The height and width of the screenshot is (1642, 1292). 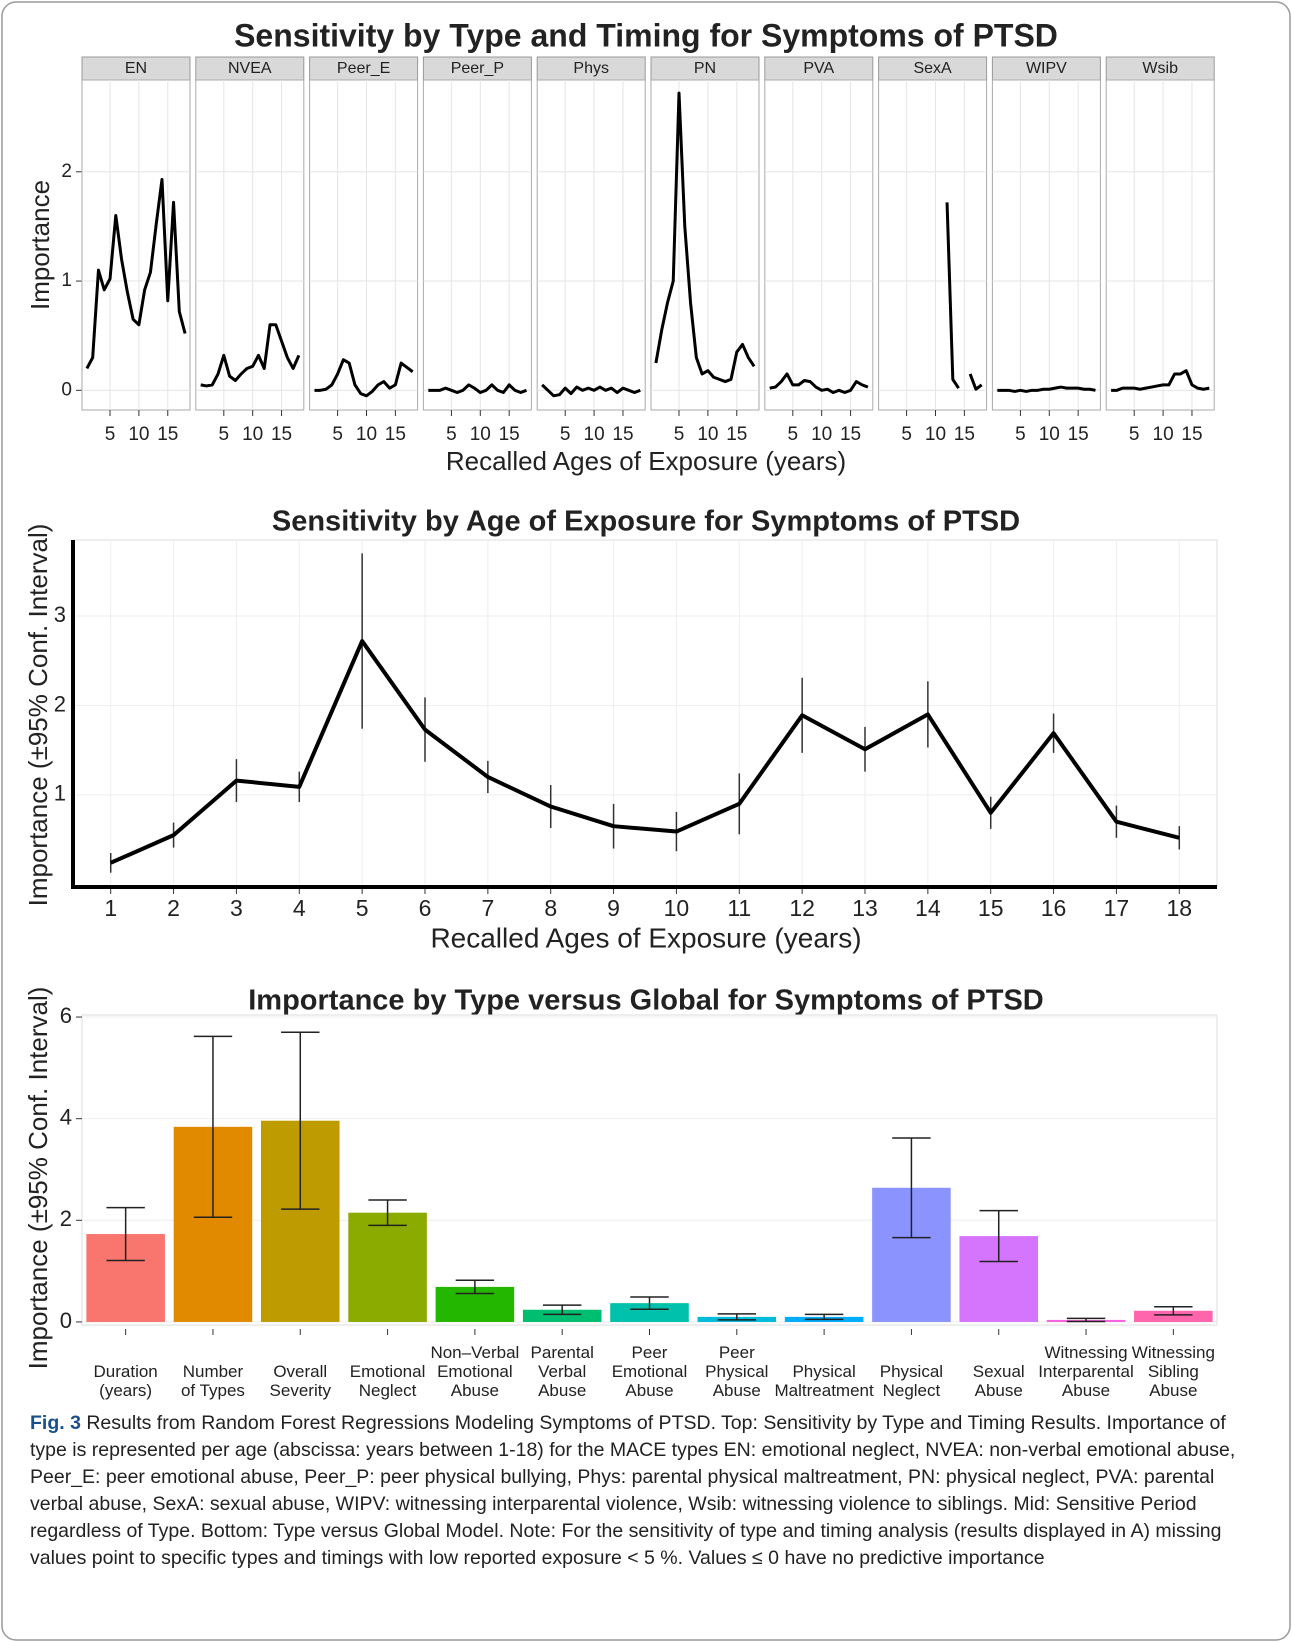 I want to click on y-tick-label: 3, so click(x=60, y=614).